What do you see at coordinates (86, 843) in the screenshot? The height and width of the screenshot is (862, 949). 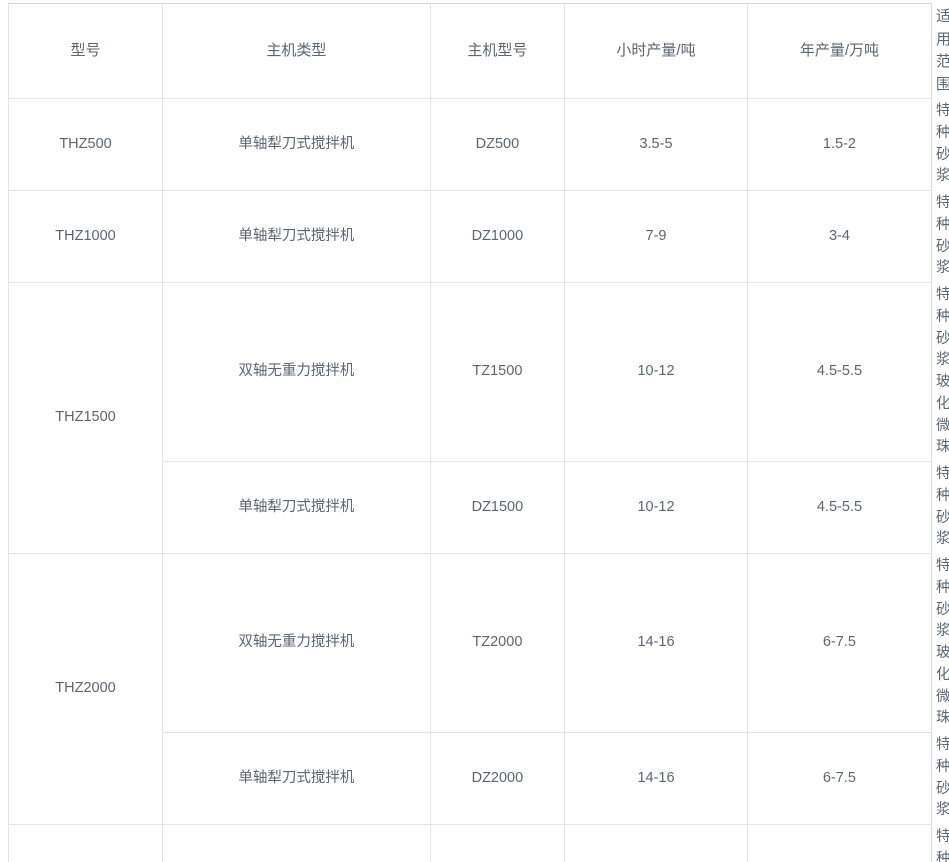 I see `cell-model: THZ3000` at bounding box center [86, 843].